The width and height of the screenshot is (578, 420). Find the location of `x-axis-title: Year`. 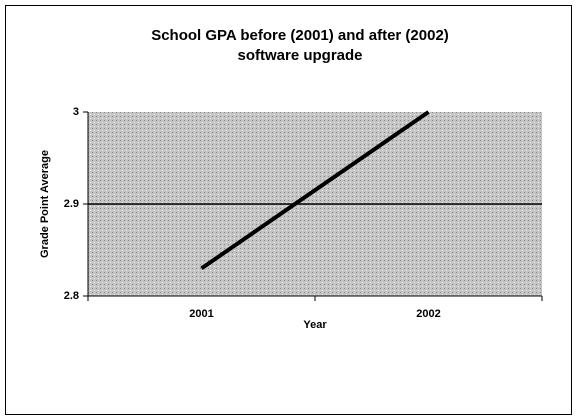

x-axis-title: Year is located at coordinates (315, 325).